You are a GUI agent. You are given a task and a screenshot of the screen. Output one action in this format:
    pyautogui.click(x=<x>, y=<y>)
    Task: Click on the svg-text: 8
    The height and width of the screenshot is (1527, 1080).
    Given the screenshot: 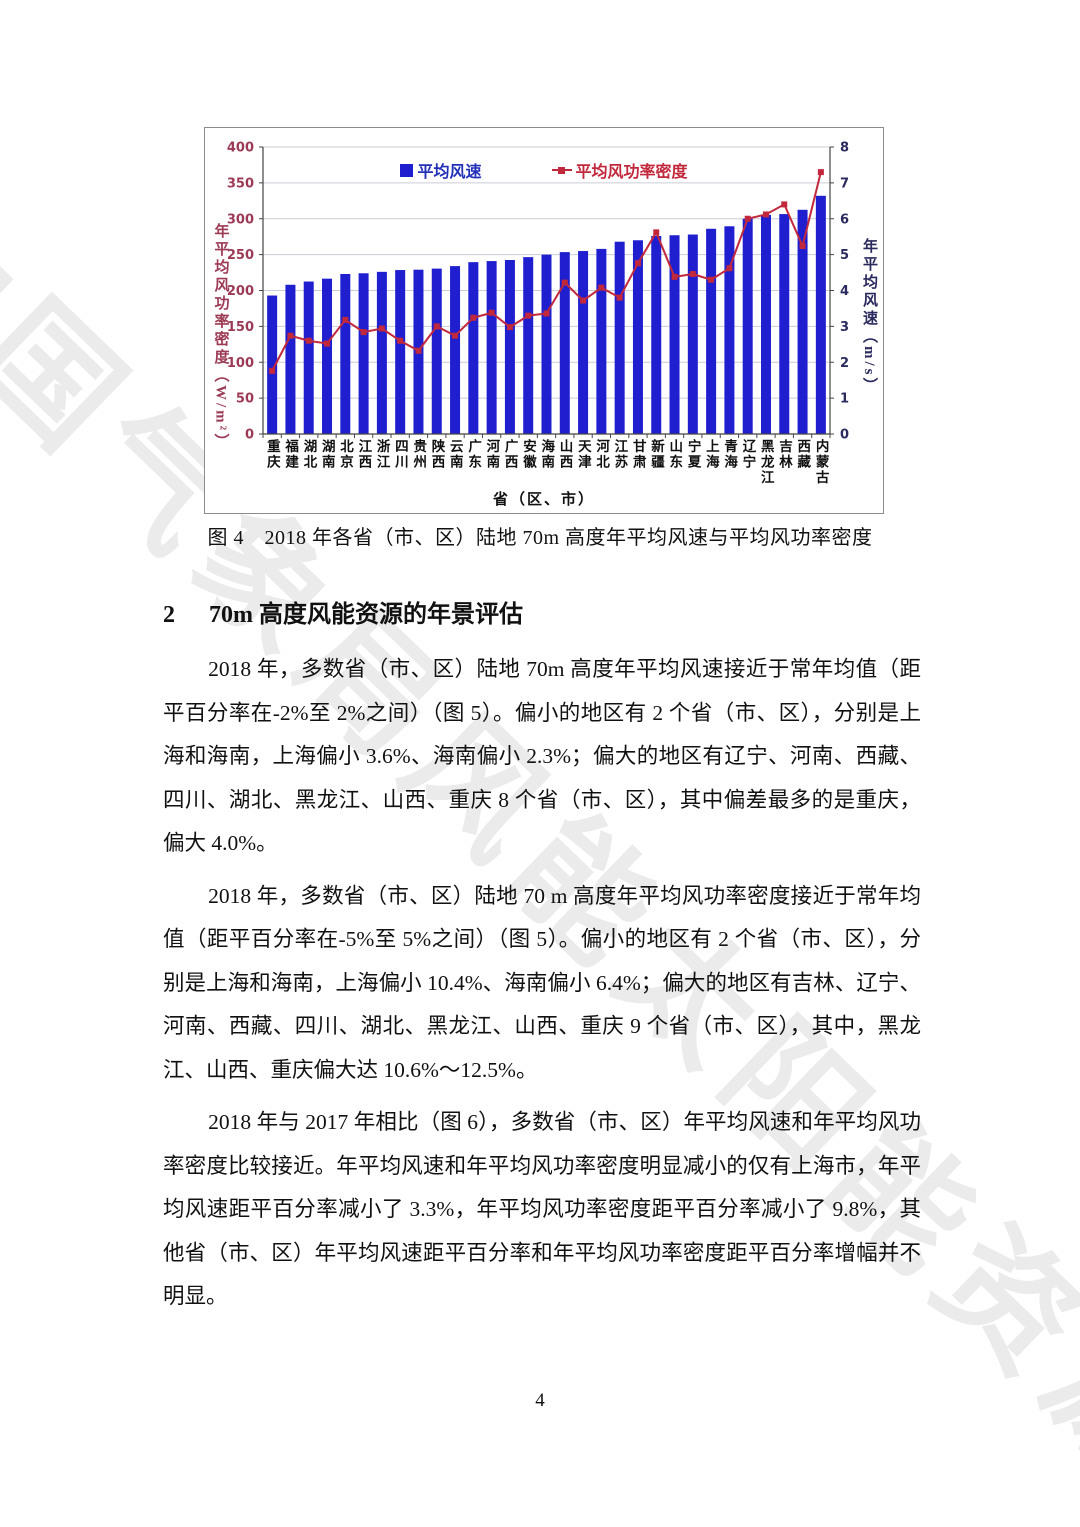 What is the action you would take?
    pyautogui.click(x=844, y=148)
    